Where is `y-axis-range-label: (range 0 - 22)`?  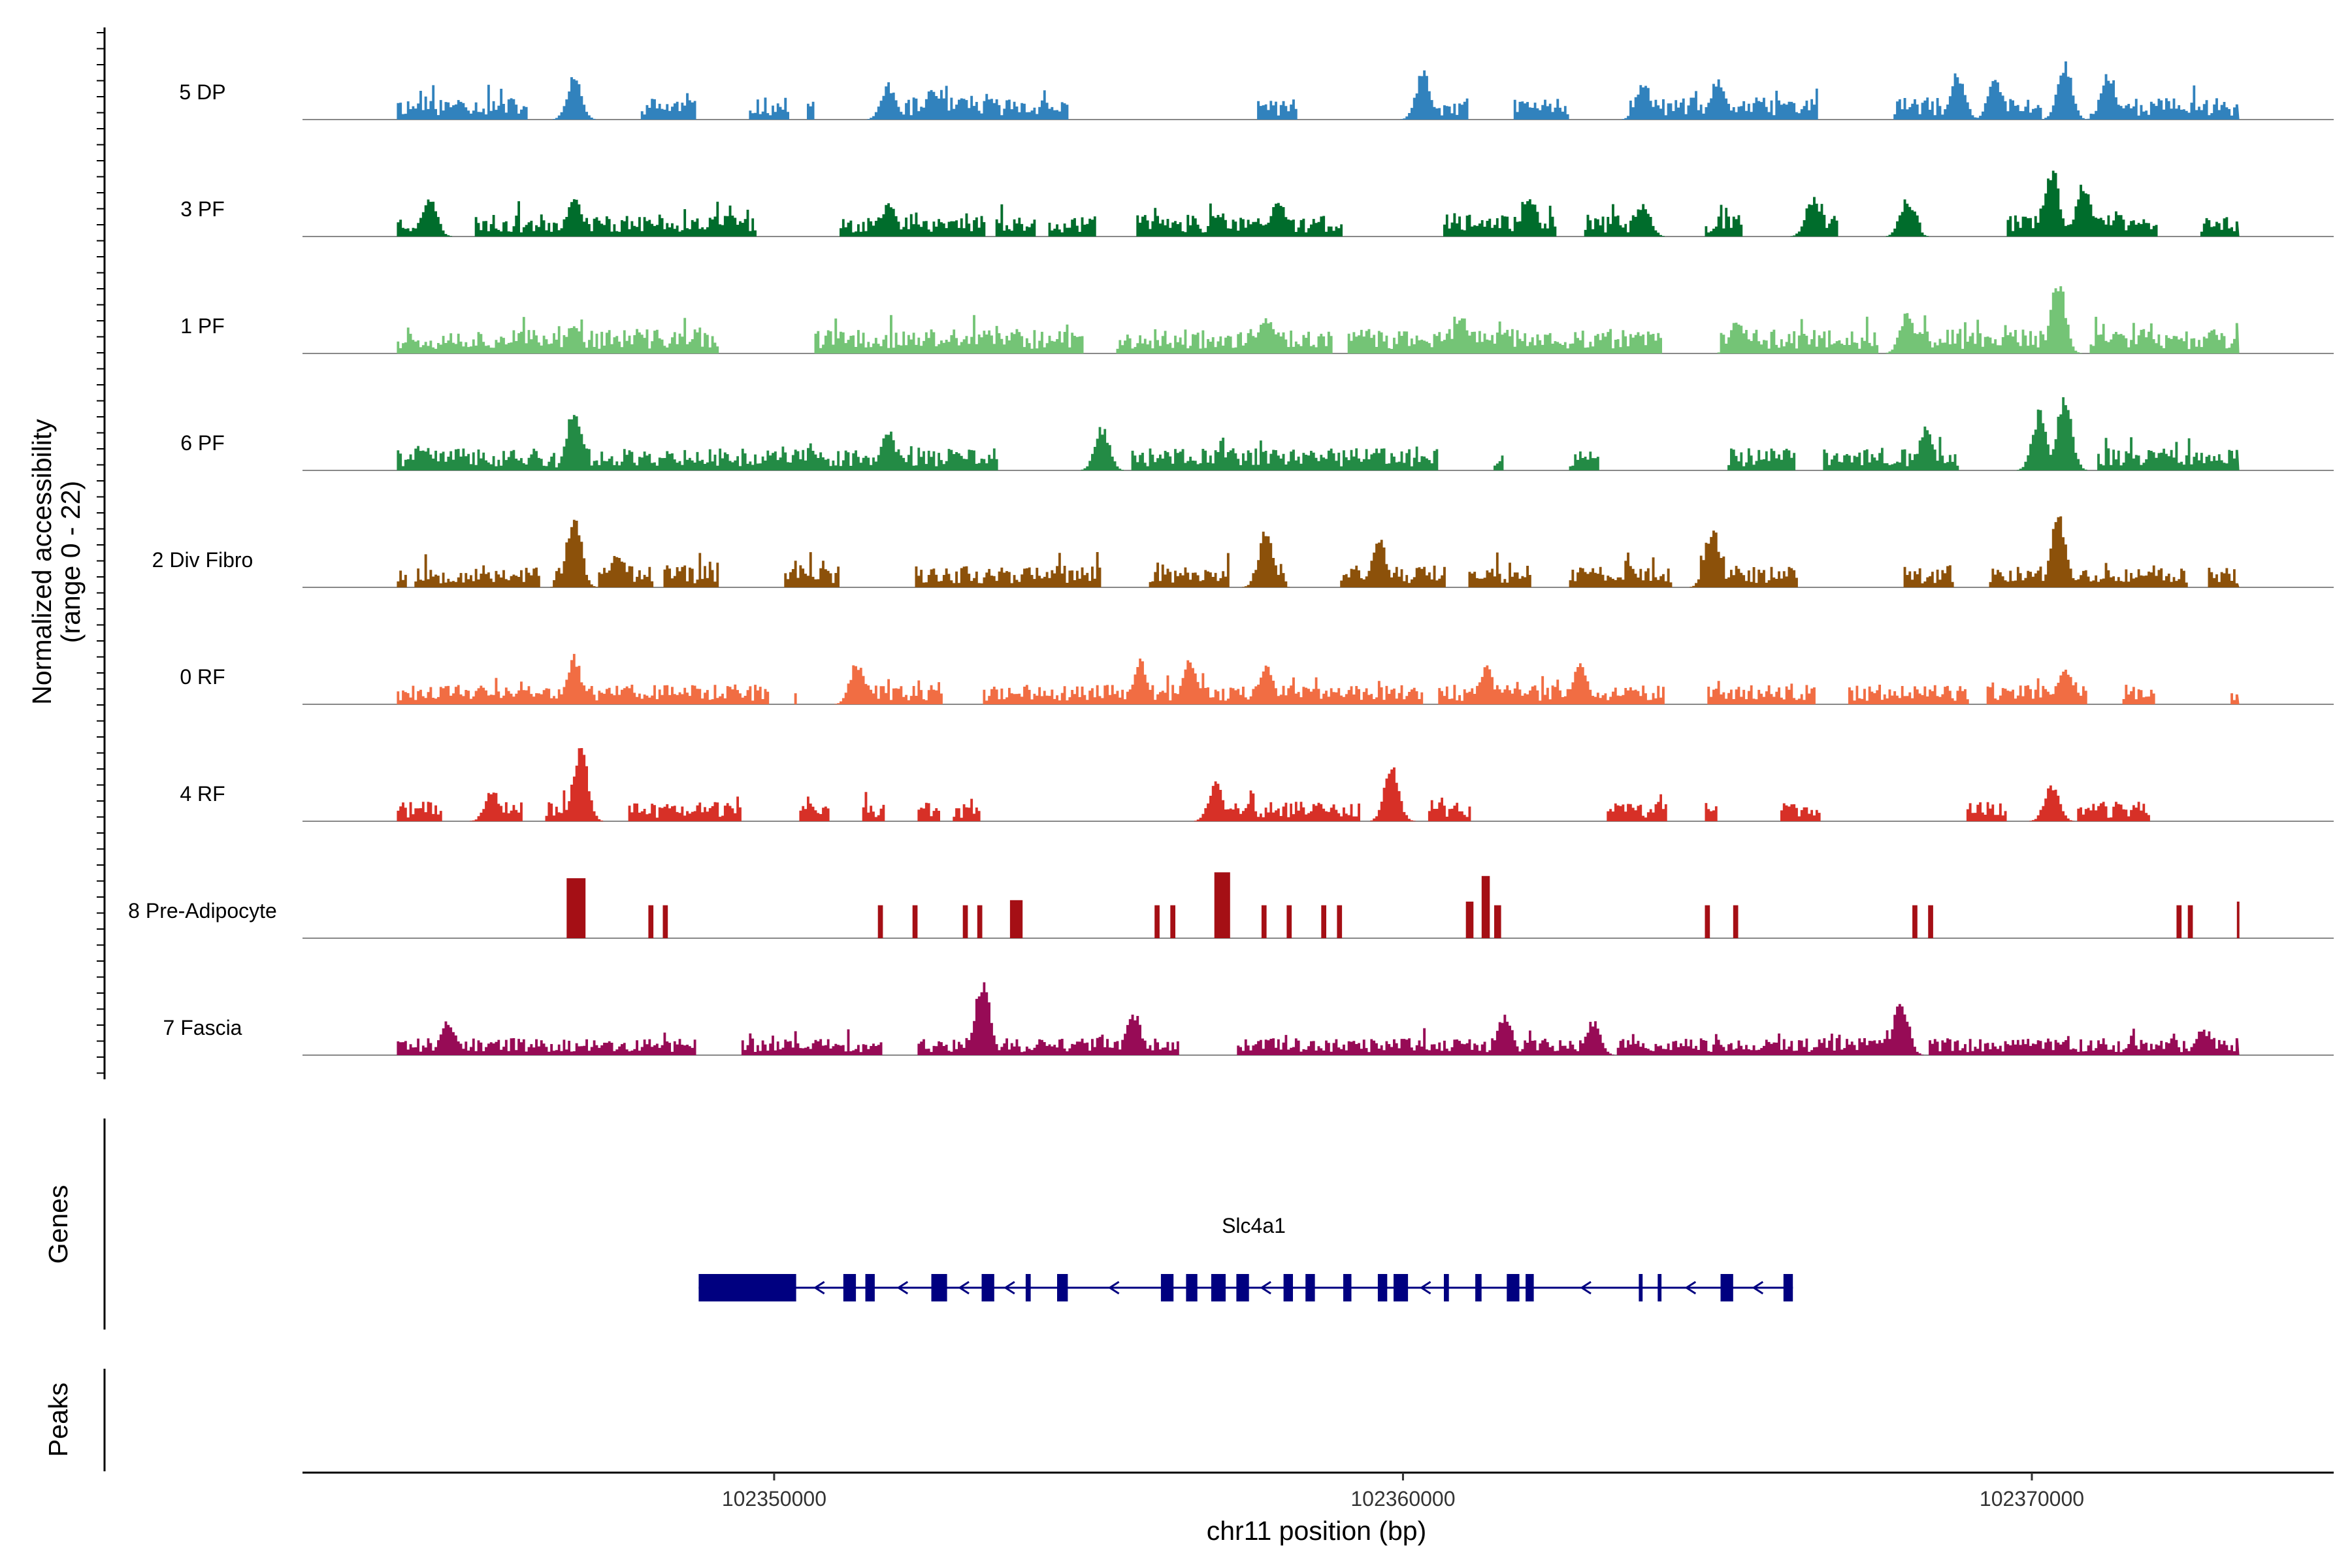
y-axis-range-label: (range 0 - 22) is located at coordinates (71, 562).